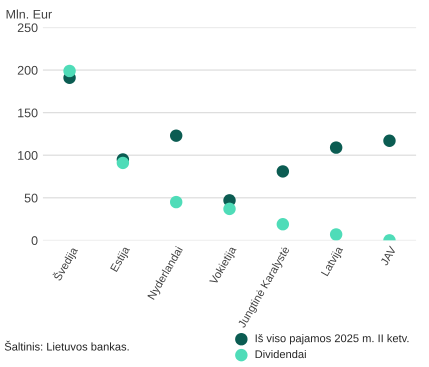  Describe the element at coordinates (28, 155) in the screenshot. I see `y-tick-label: 100` at that location.